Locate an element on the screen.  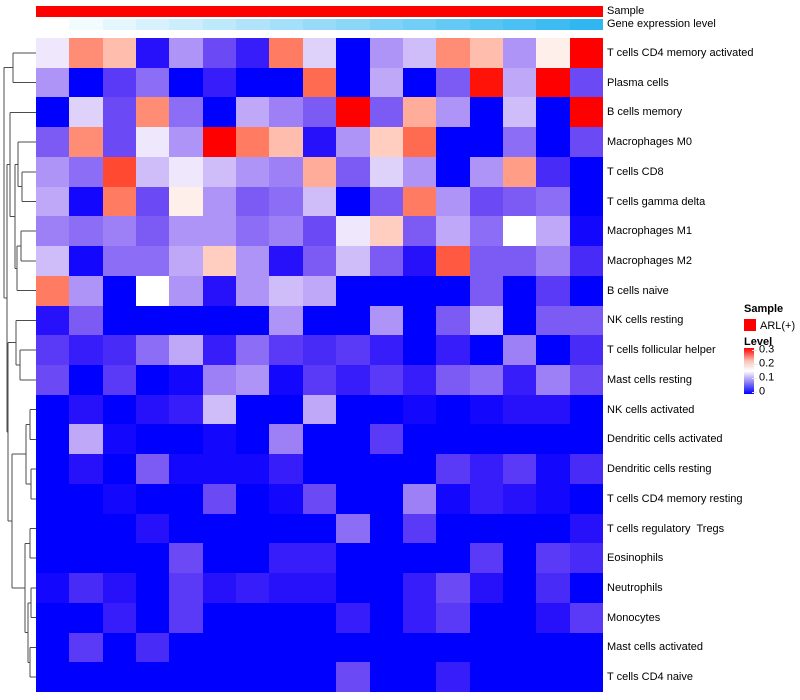
row-label: T cells follicular helper is located at coordinates (661, 350).